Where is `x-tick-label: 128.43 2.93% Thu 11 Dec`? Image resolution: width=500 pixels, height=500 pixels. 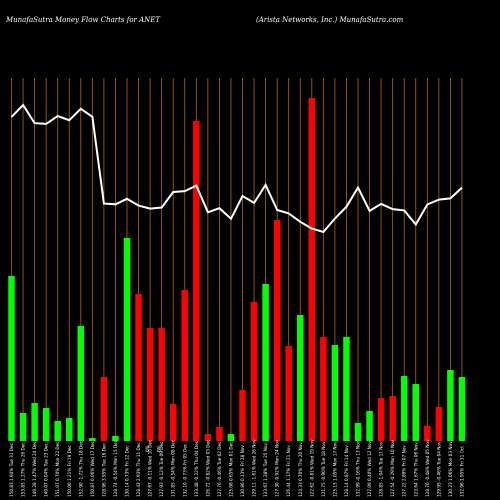 x-tick-label: 128.43 2.93% Thu 11 Dec is located at coordinates (138, 469).